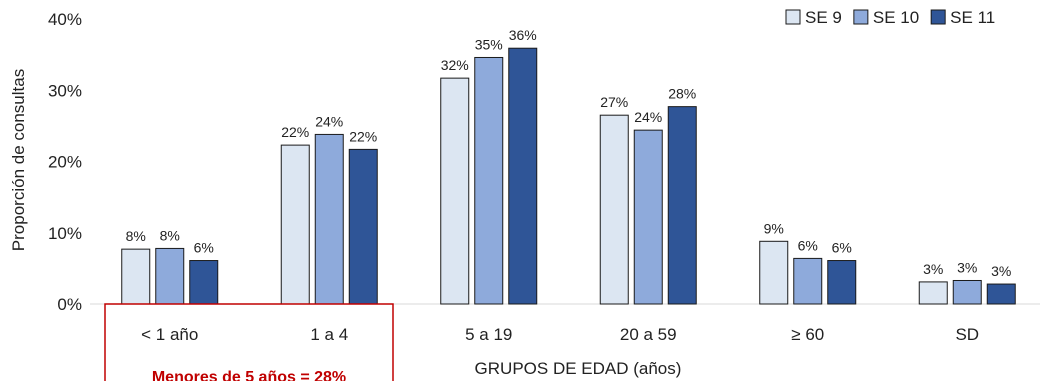  What do you see at coordinates (18, 160) in the screenshot?
I see `y-axis-title: Proporción de consultas` at bounding box center [18, 160].